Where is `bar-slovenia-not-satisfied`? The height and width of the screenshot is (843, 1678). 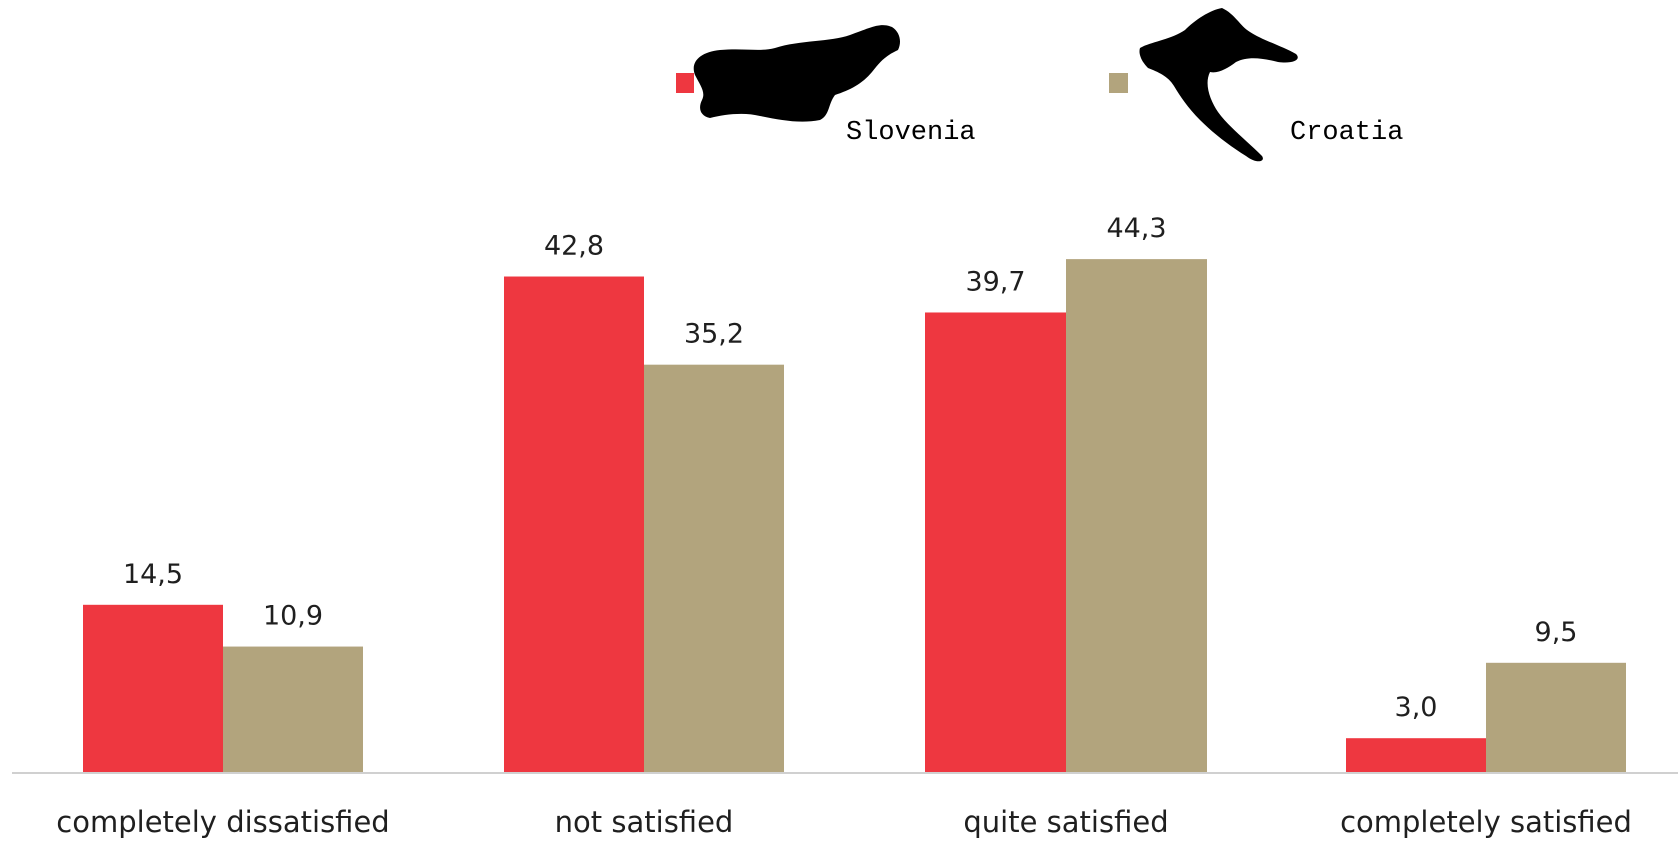 bar-slovenia-not-satisfied is located at coordinates (574, 524).